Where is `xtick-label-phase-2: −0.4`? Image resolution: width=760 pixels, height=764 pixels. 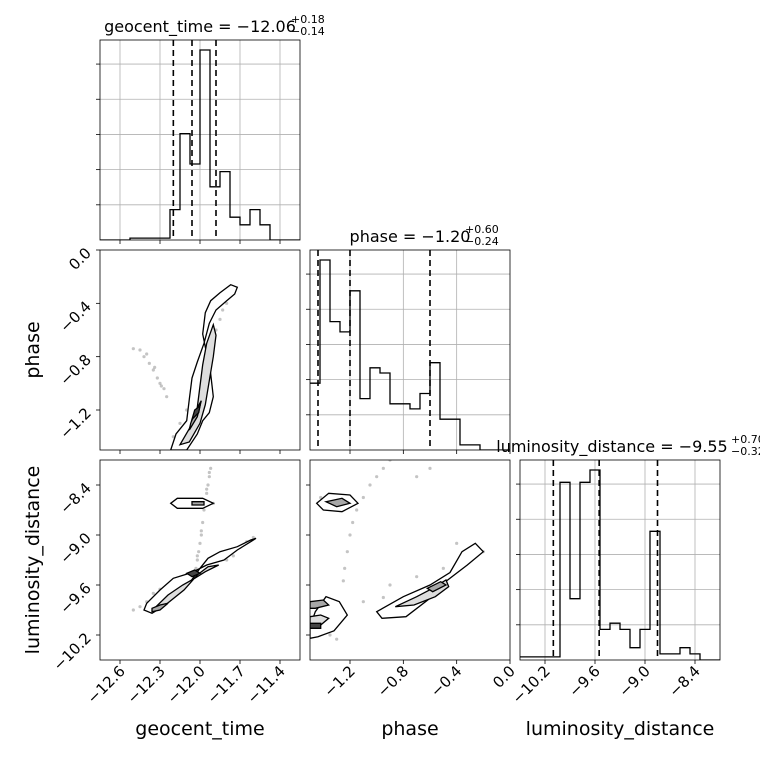
xtick-label-phase-2: −0.4 is located at coordinates (446, 681).